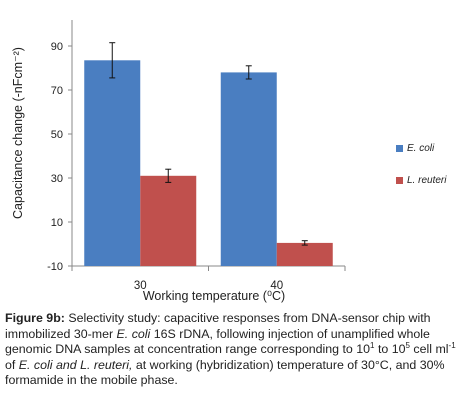  Describe the element at coordinates (390, 349) in the screenshot. I see `caption-text-3: to 10` at that location.